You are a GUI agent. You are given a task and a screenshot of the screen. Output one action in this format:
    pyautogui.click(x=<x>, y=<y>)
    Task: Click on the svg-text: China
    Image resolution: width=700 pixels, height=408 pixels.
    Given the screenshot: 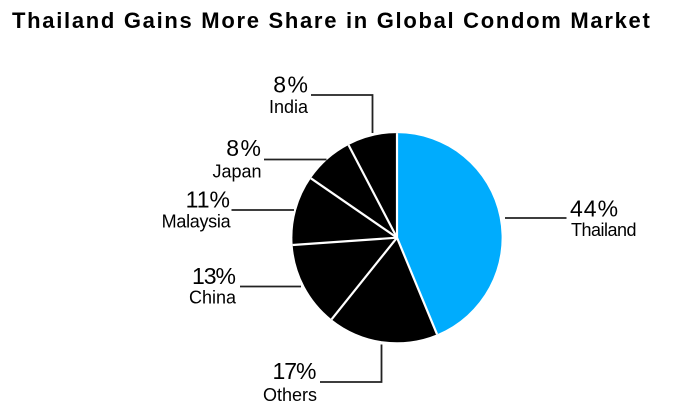 What is the action you would take?
    pyautogui.click(x=213, y=297)
    